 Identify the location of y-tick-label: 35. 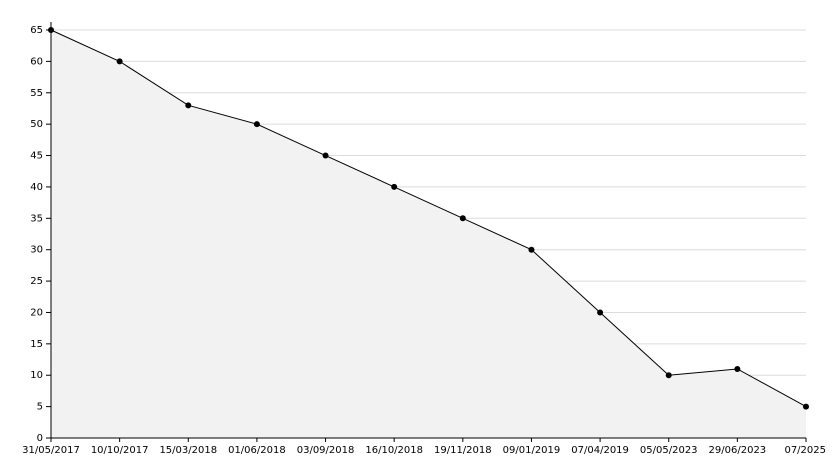
(36, 218).